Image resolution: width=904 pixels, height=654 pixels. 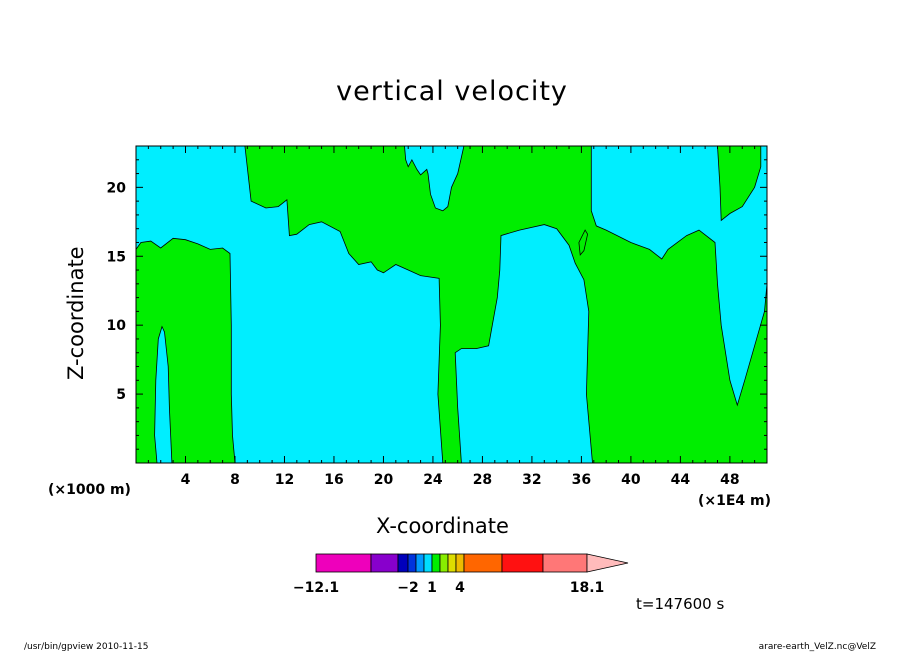 I want to click on x-tick-label: 16, so click(x=333, y=480).